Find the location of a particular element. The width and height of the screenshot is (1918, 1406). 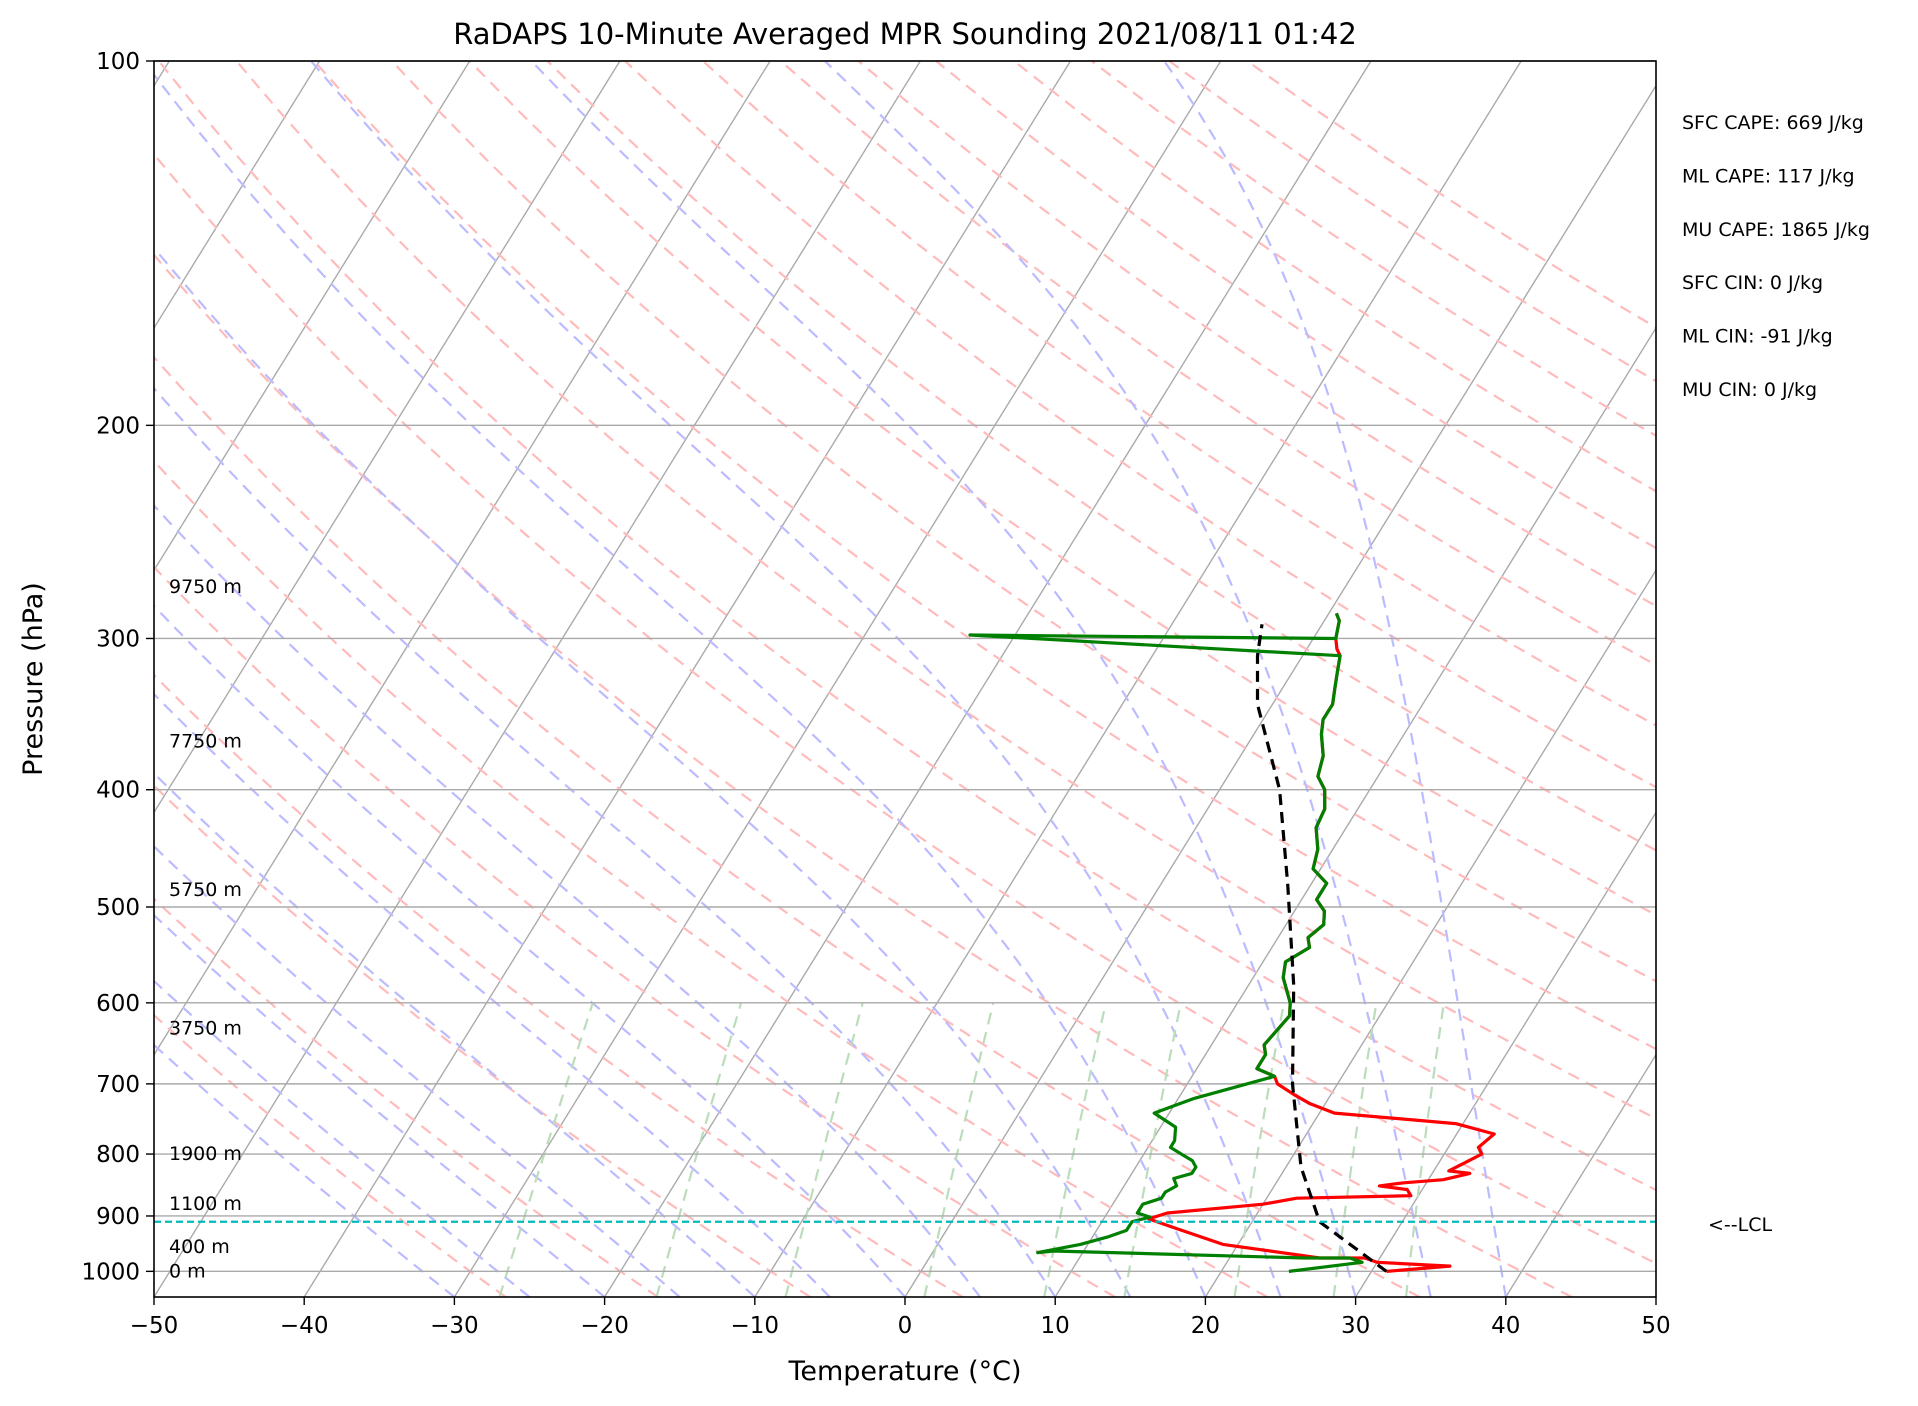

lcl-label: <--LCL is located at coordinates (1740, 1225).